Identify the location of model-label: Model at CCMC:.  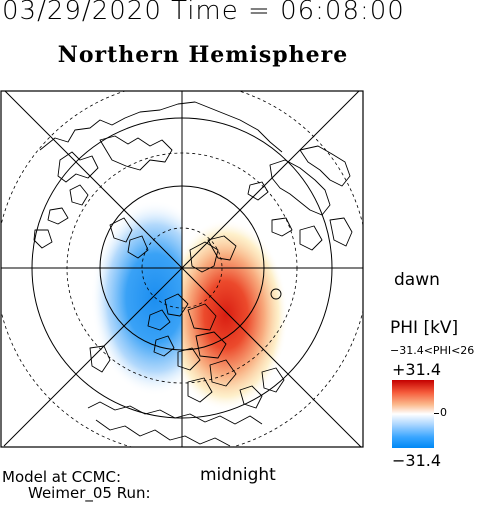
(62, 477).